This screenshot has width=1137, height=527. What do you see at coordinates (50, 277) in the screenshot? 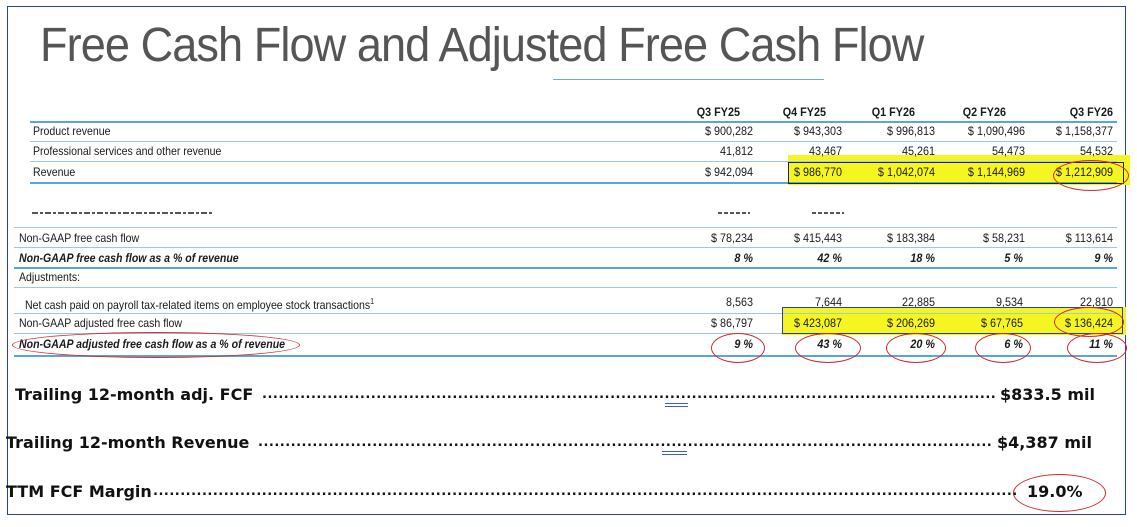
I see `row-label: Adjustments:` at bounding box center [50, 277].